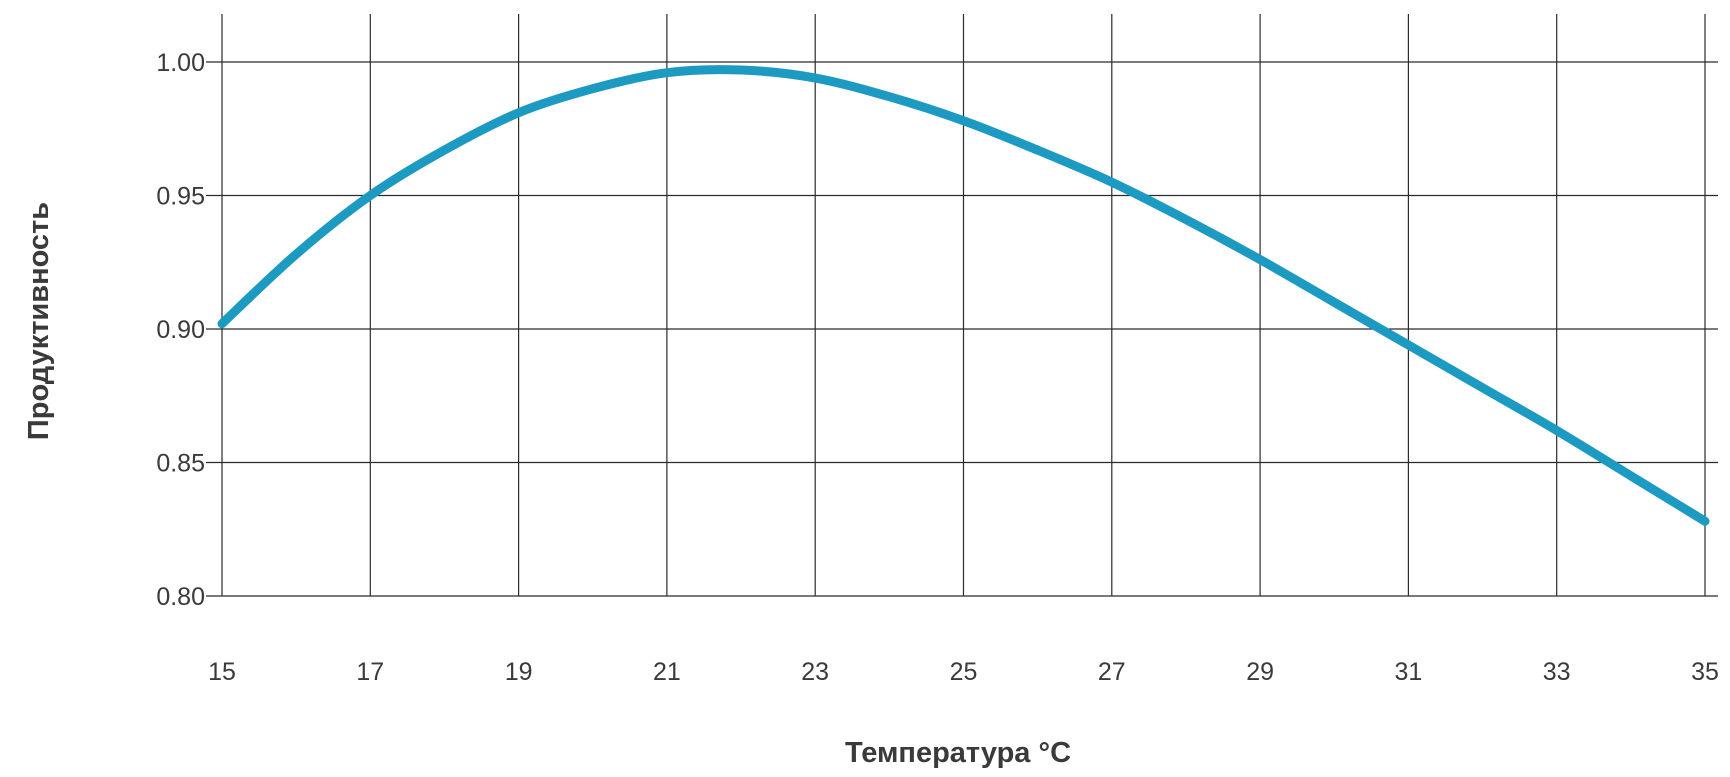 This screenshot has width=1730, height=777. What do you see at coordinates (1705, 672) in the screenshot?
I see `x-tick-label: 35` at bounding box center [1705, 672].